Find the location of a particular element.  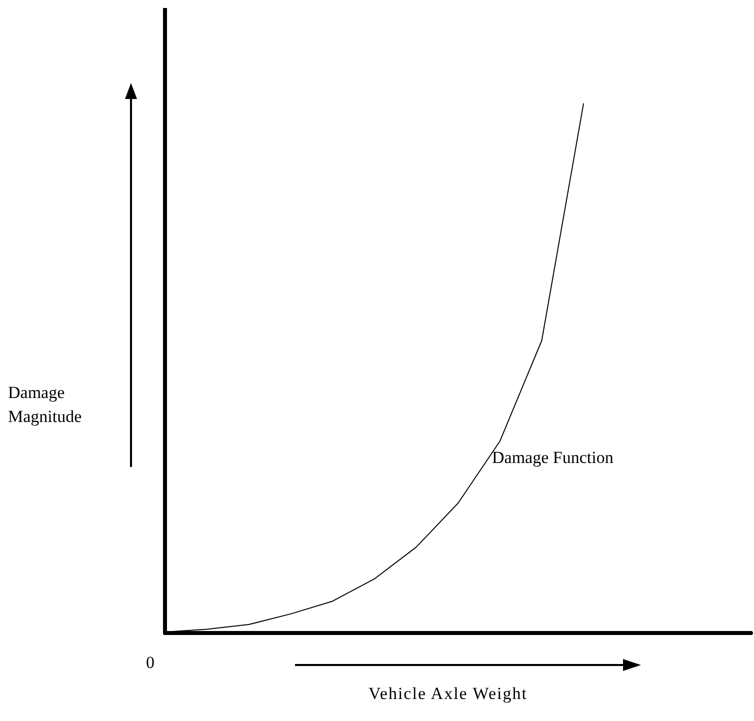

y-axis-title: Damage Magnitude is located at coordinates (45, 405).